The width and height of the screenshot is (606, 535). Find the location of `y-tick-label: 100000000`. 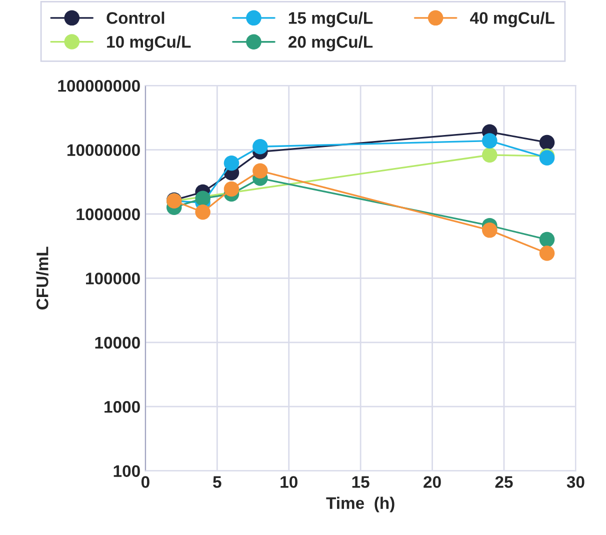

y-tick-label: 100000000 is located at coordinates (99, 86).